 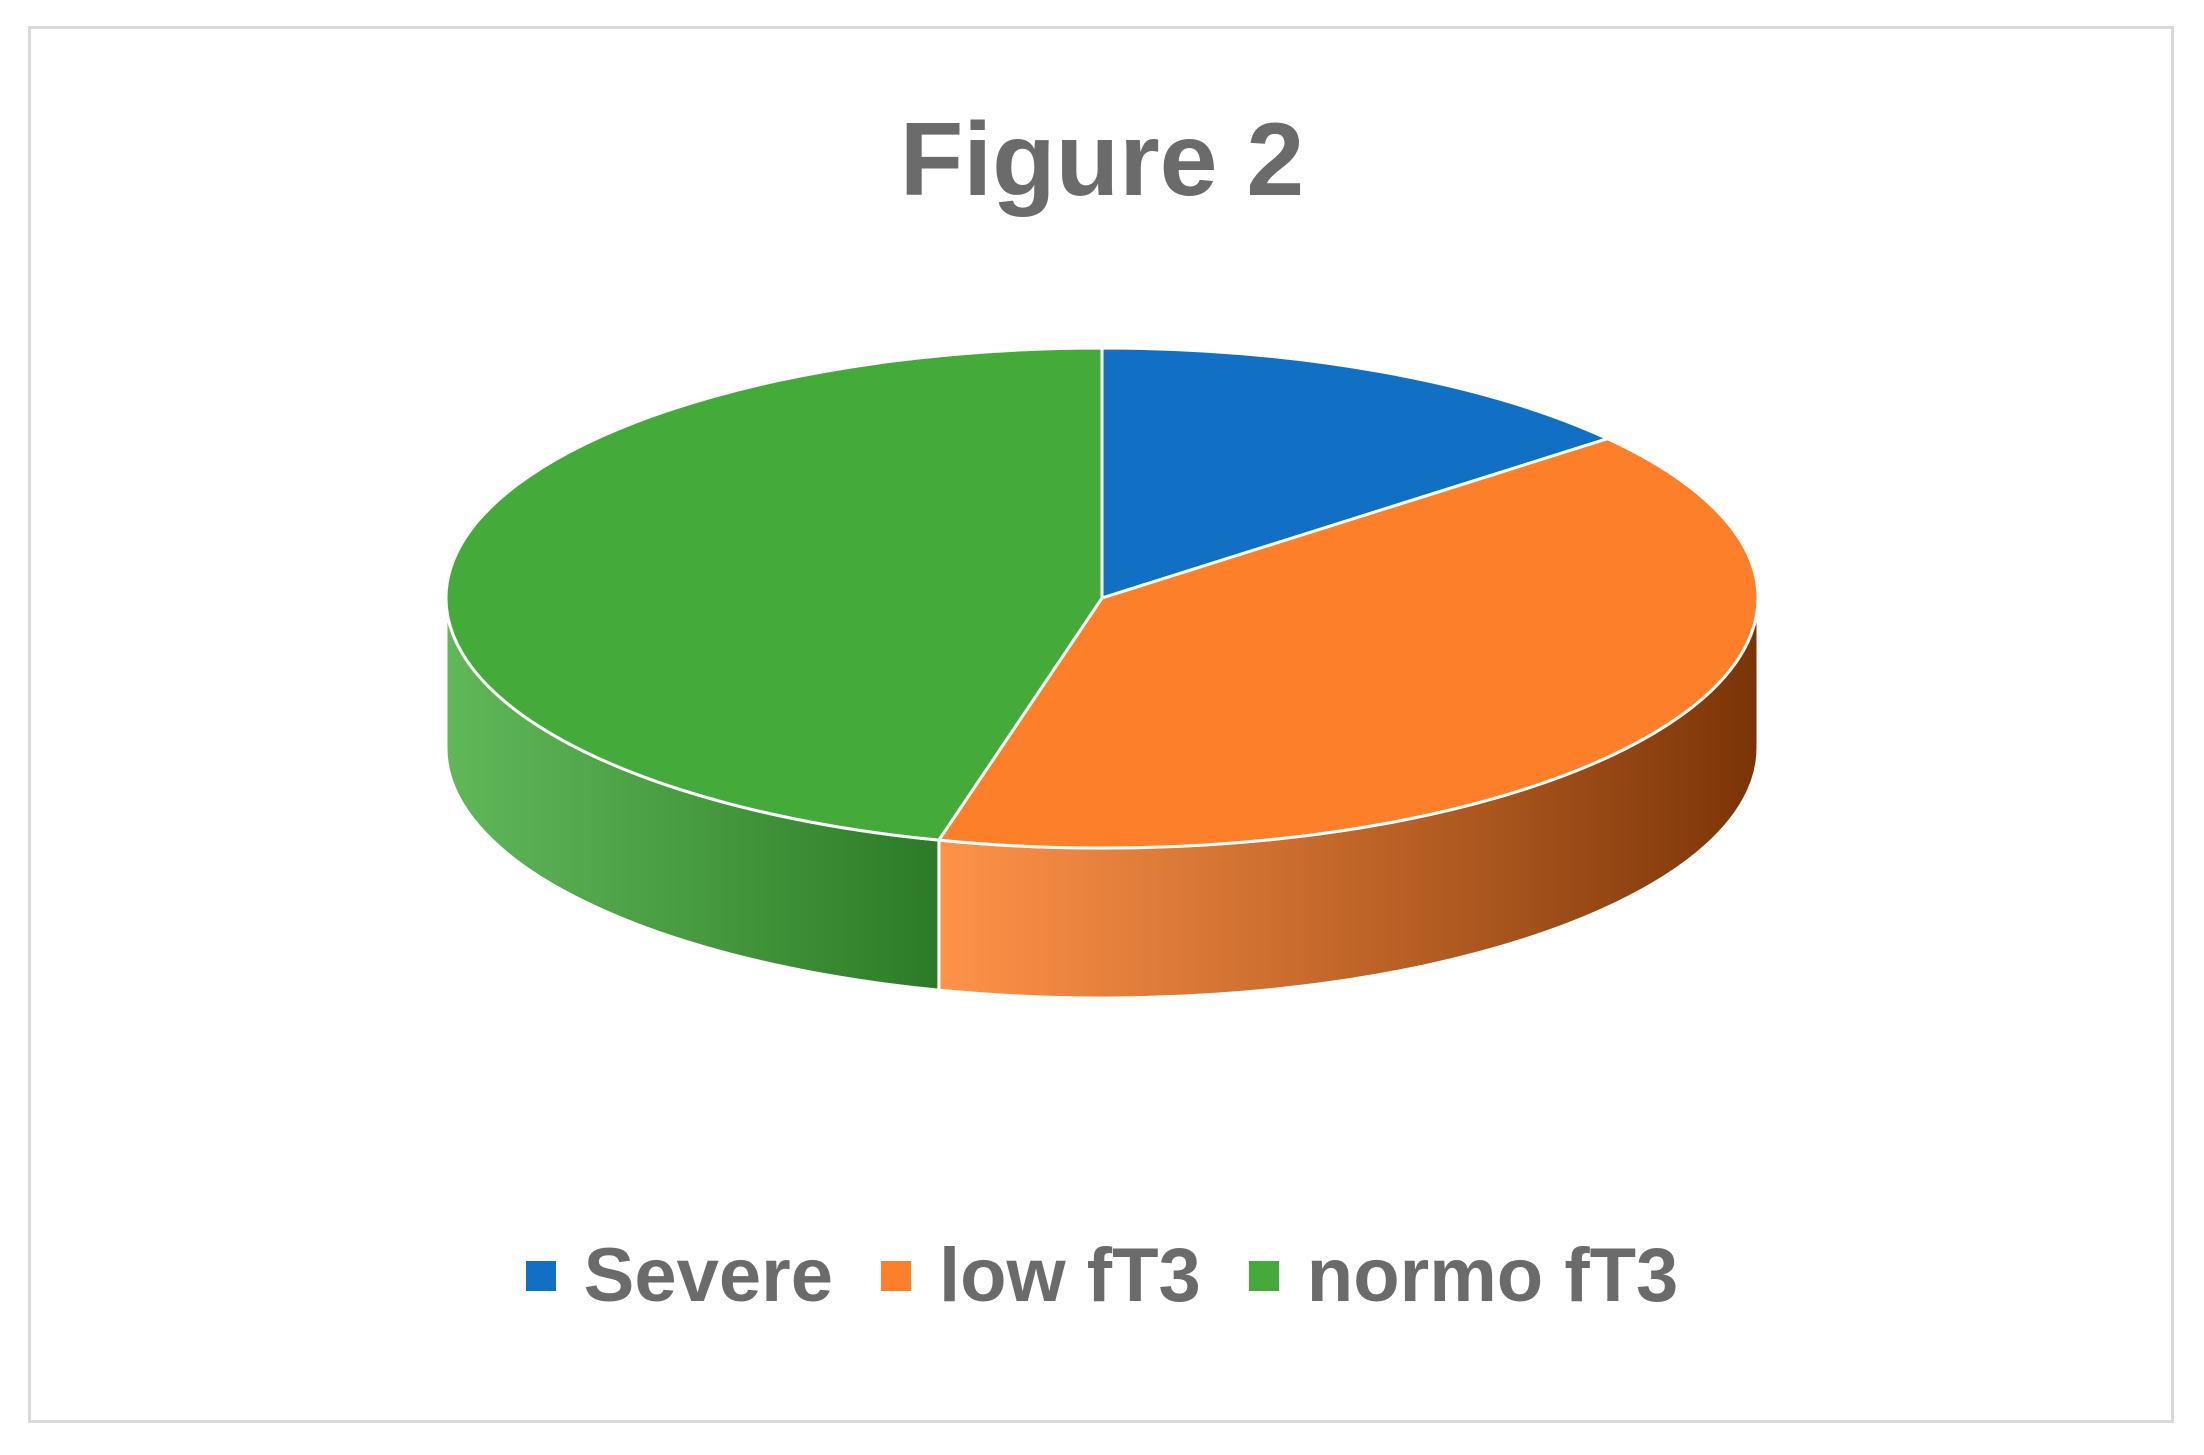 What do you see at coordinates (1492, 1275) in the screenshot?
I see `legend-label-normo-ft3: normo fT3` at bounding box center [1492, 1275].